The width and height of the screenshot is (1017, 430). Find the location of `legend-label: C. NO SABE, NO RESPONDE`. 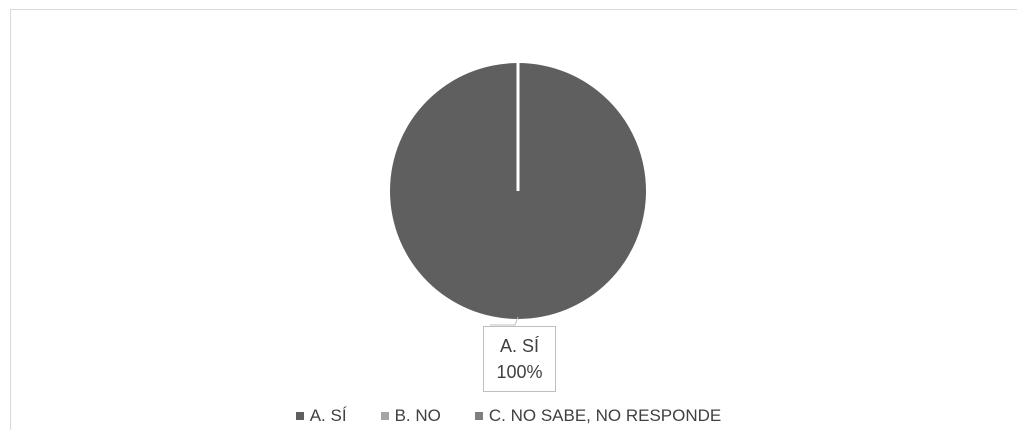

legend-label: C. NO SABE, NO RESPONDE is located at coordinates (605, 415).